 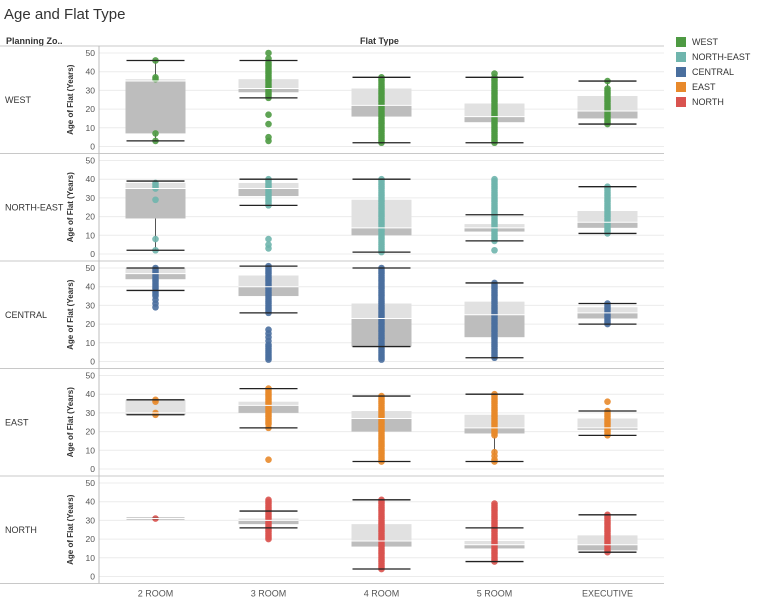 I want to click on x-tick-label: 2 ROOM, so click(x=156, y=594).